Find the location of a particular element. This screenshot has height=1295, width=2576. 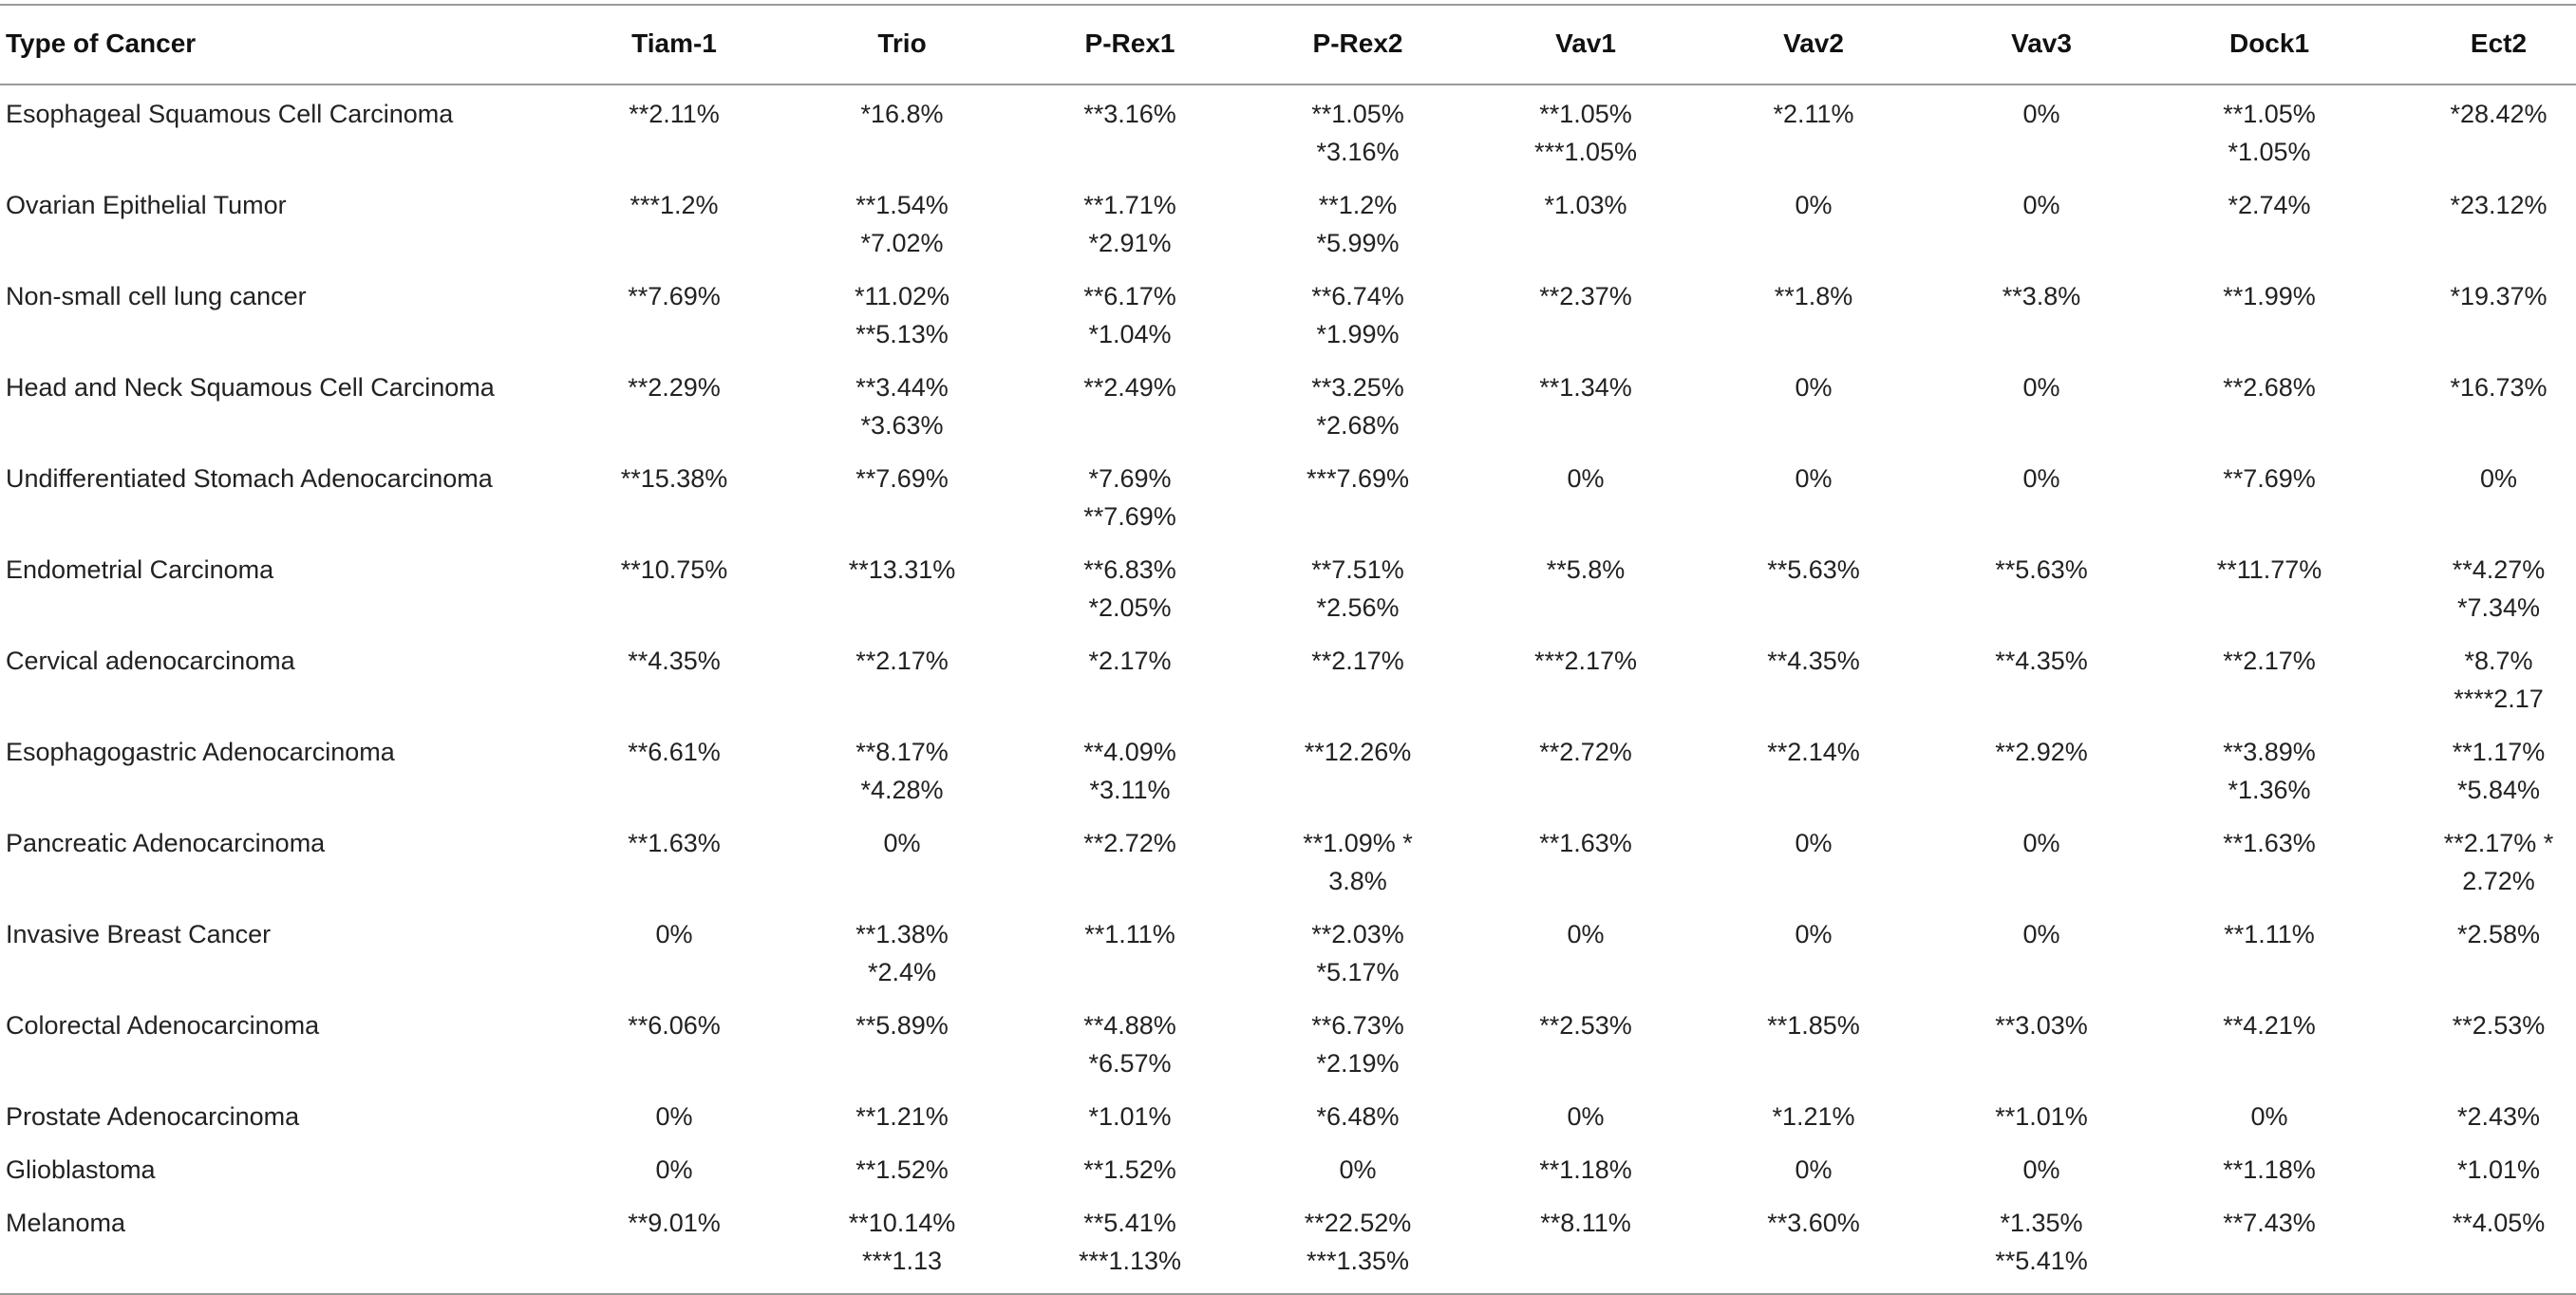

value-cell: **5.8% is located at coordinates (1586, 586).